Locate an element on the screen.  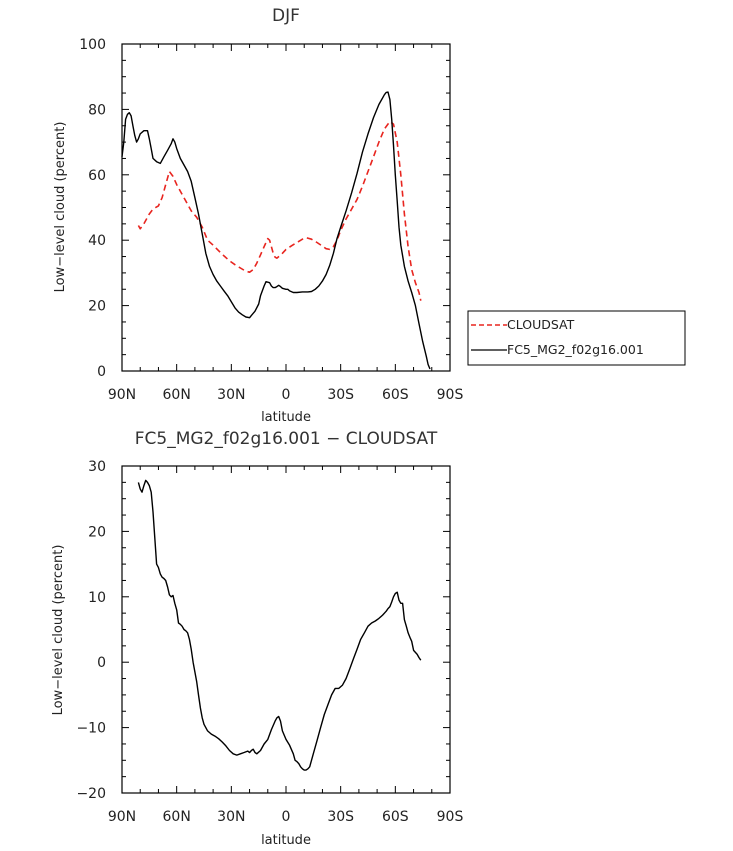
legend-box is located at coordinates (576, 338).